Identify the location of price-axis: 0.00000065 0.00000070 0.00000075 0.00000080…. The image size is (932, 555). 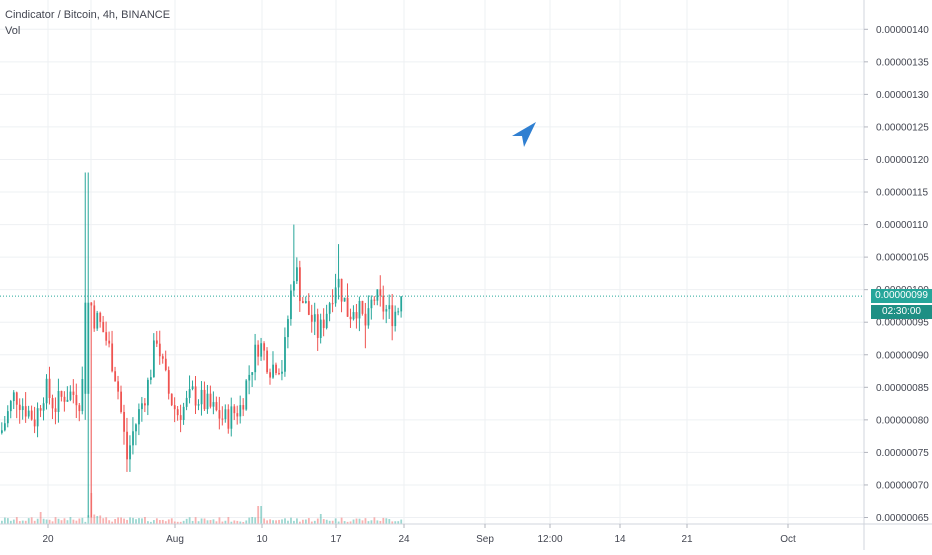
(896, 274).